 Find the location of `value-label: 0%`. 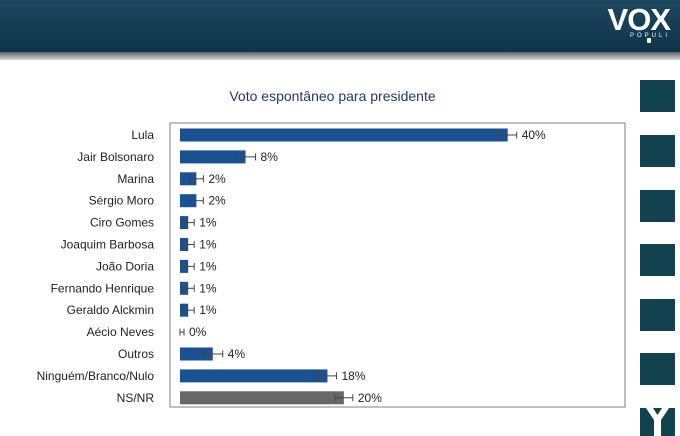

value-label: 0% is located at coordinates (198, 332).